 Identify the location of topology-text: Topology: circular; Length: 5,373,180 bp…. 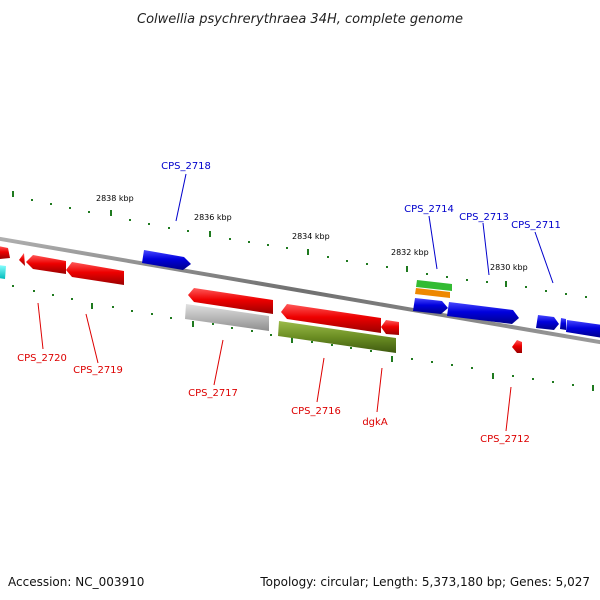
(425, 582).